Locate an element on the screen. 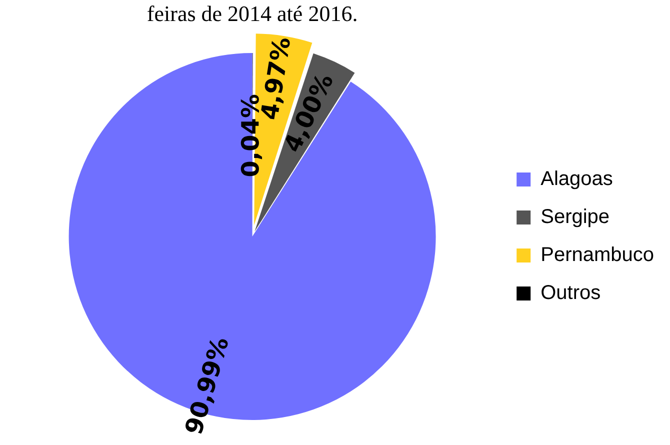  chart-title: feiras de 2014 até 2016. is located at coordinates (252, 13).